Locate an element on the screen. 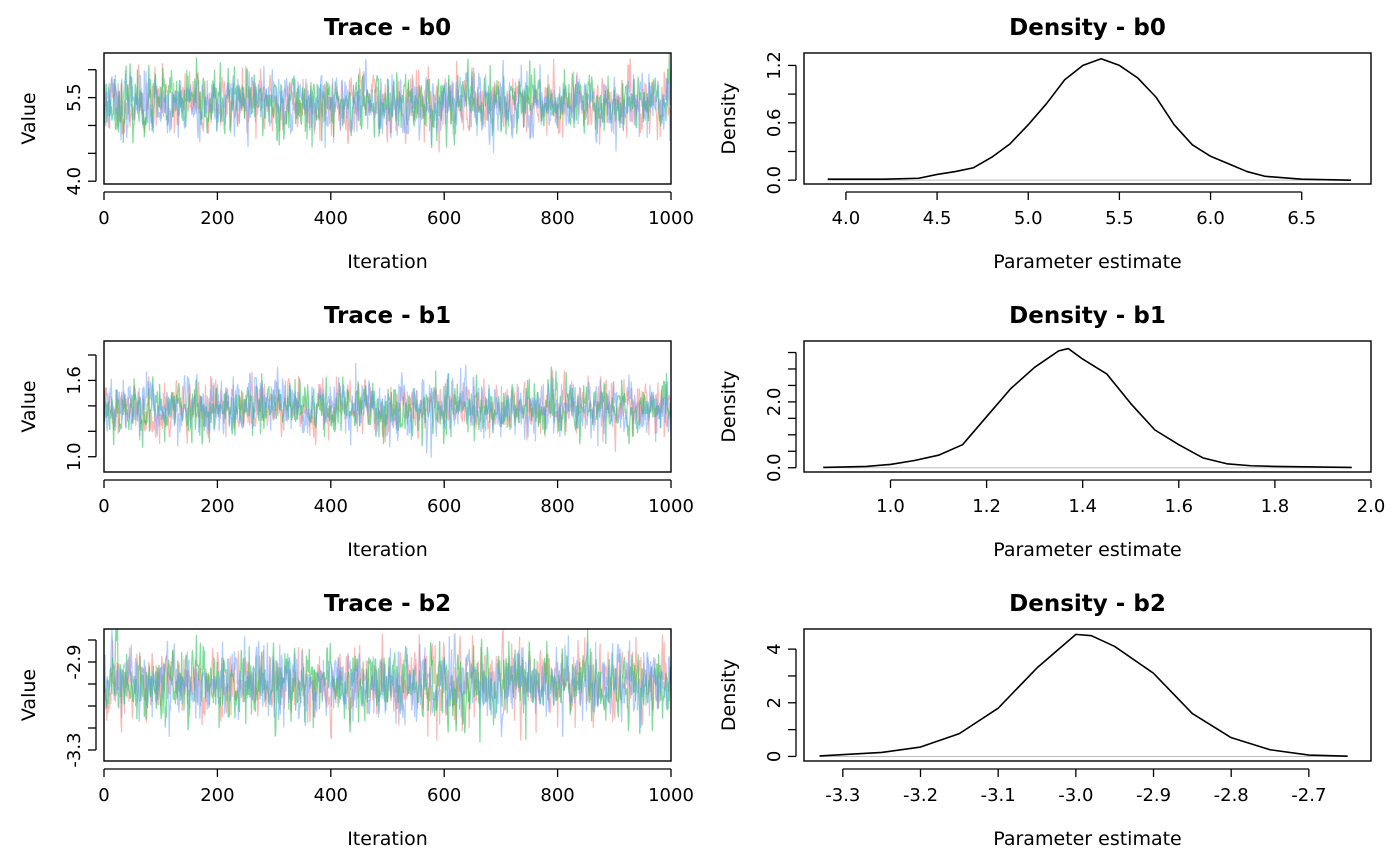 The width and height of the screenshot is (1400, 865). x-tick-label: 1.0 is located at coordinates (890, 506).